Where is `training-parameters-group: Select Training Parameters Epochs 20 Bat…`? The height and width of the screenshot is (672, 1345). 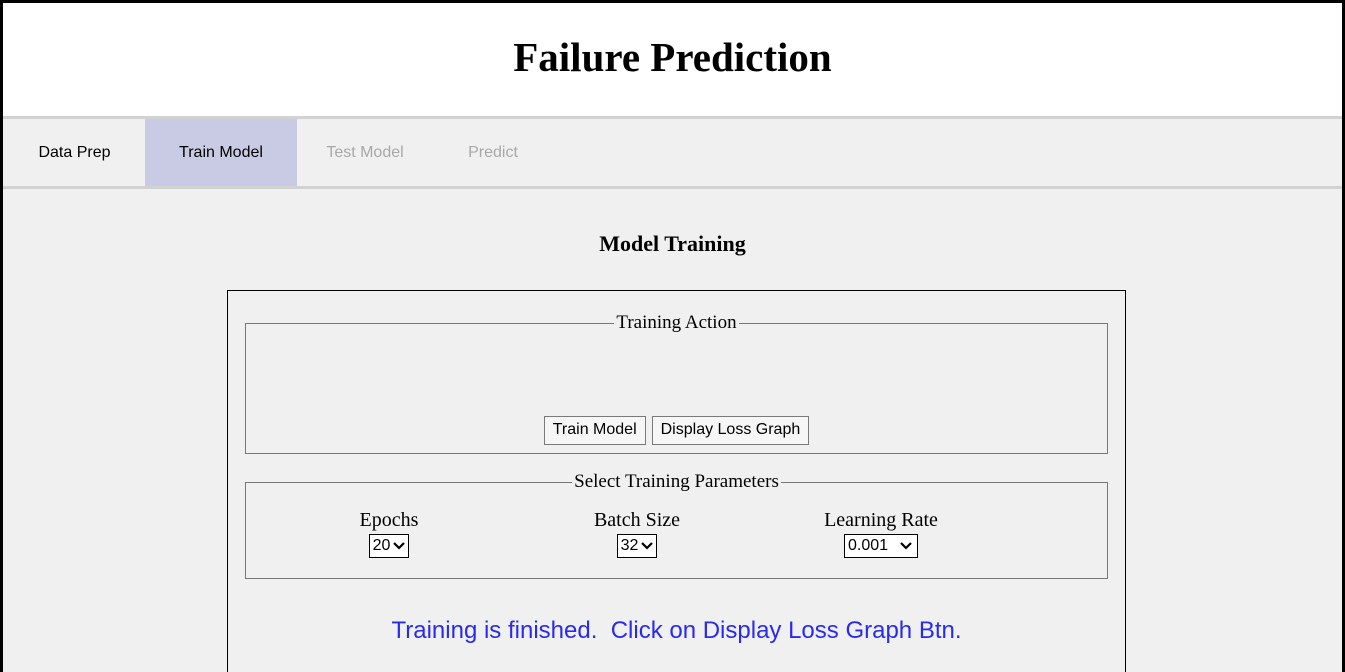
training-parameters-group: Select Training Parameters Epochs 20 Bat… is located at coordinates (676, 525).